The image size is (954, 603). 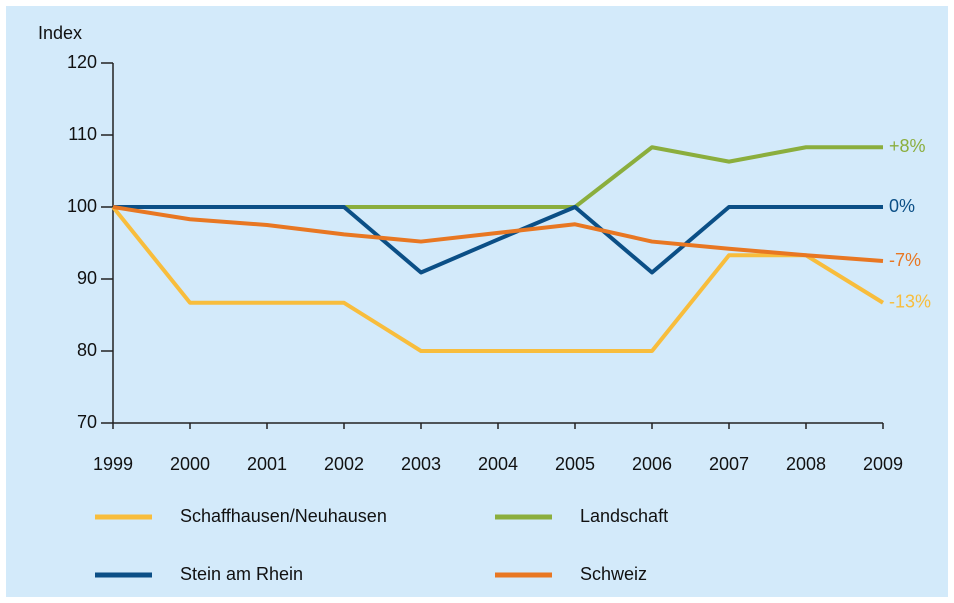 I want to click on y-tick-label: 110, so click(x=82, y=134).